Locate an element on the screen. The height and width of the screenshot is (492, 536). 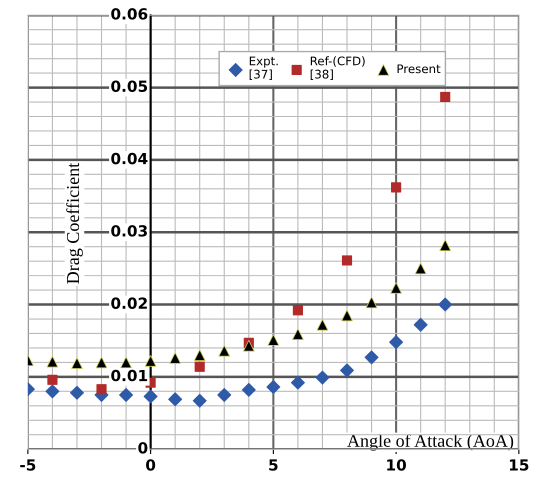
x-tick-label: 0 is located at coordinates (151, 465).